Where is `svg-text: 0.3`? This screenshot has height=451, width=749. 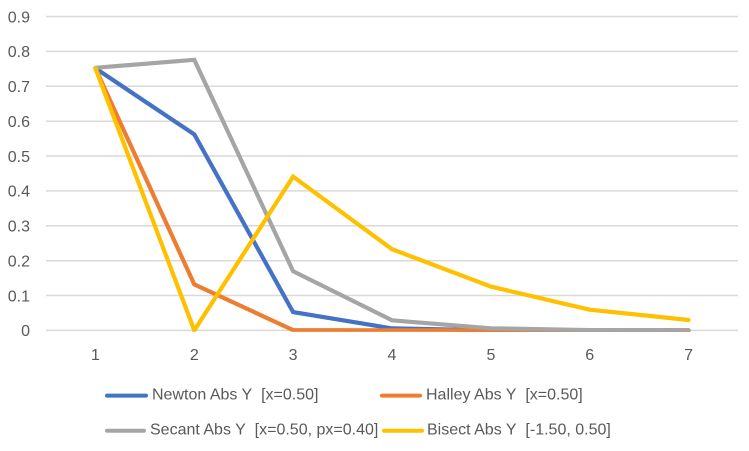
svg-text: 0.3 is located at coordinates (19, 227).